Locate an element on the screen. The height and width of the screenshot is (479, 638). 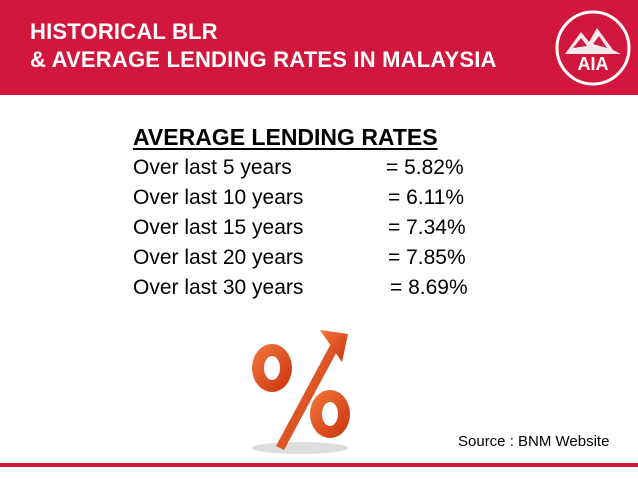
rate-value: = 6.11% is located at coordinates (426, 197).